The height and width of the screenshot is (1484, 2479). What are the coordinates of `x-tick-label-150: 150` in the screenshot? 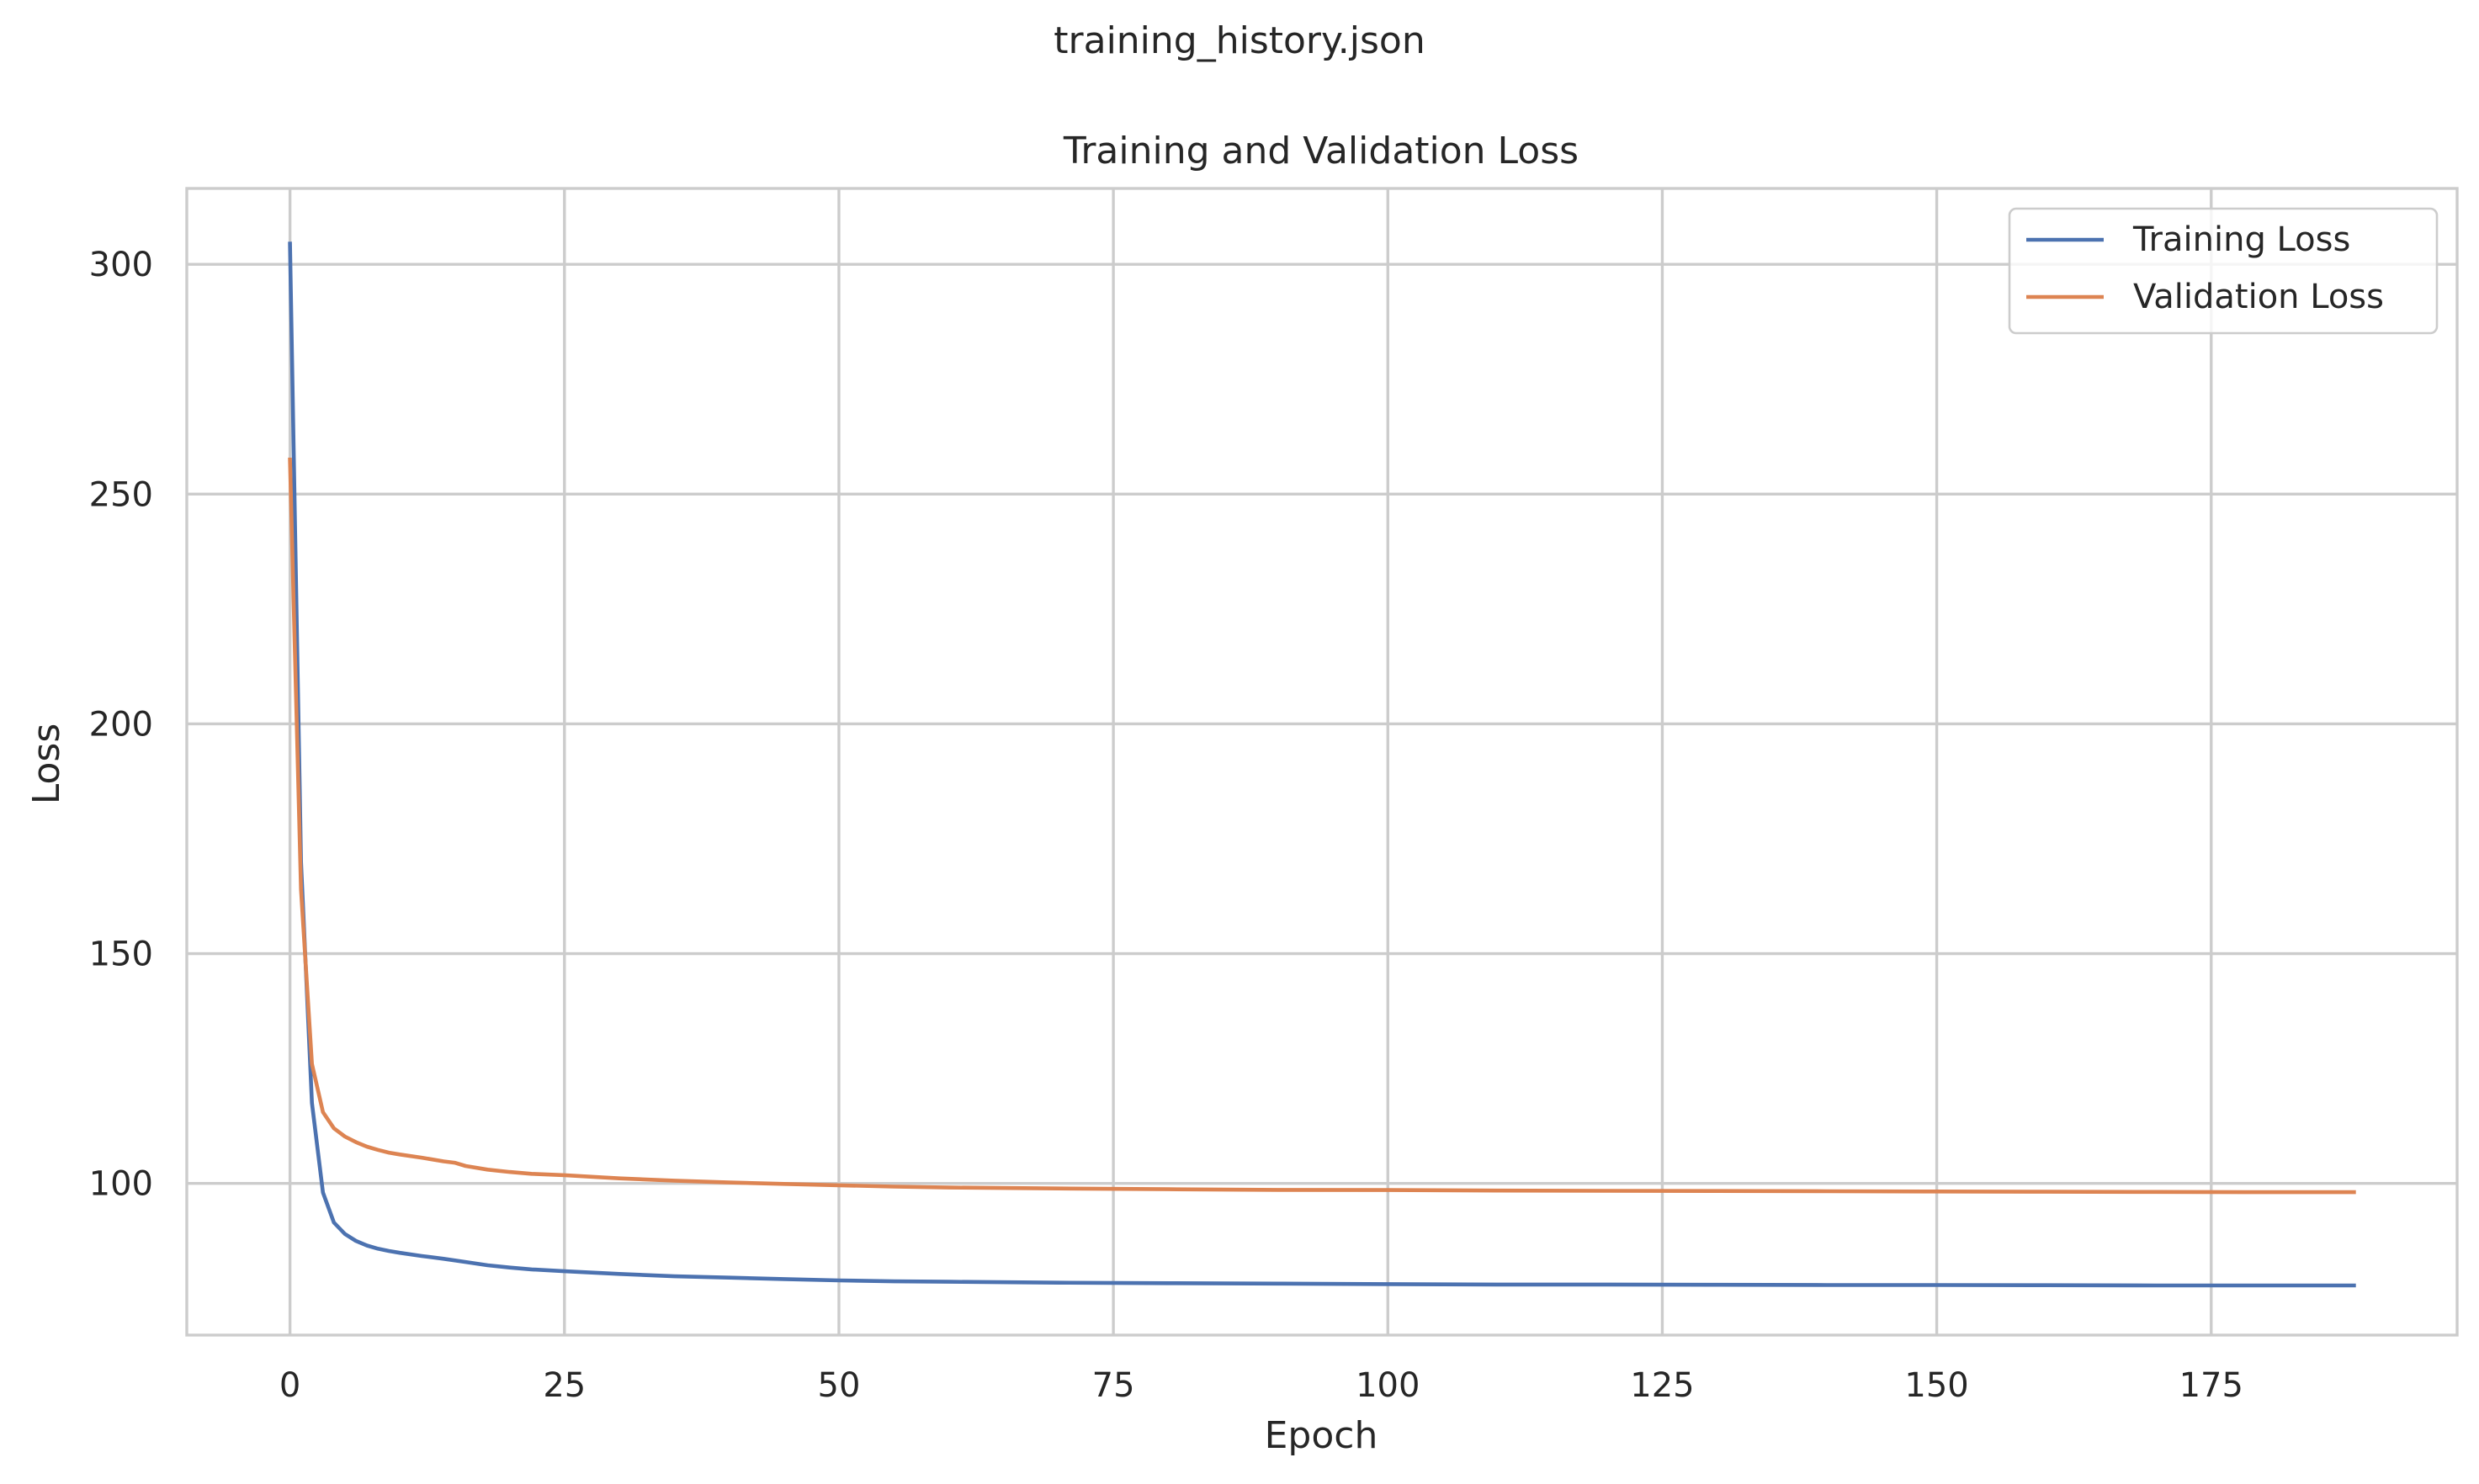 It's located at (1936, 1385).